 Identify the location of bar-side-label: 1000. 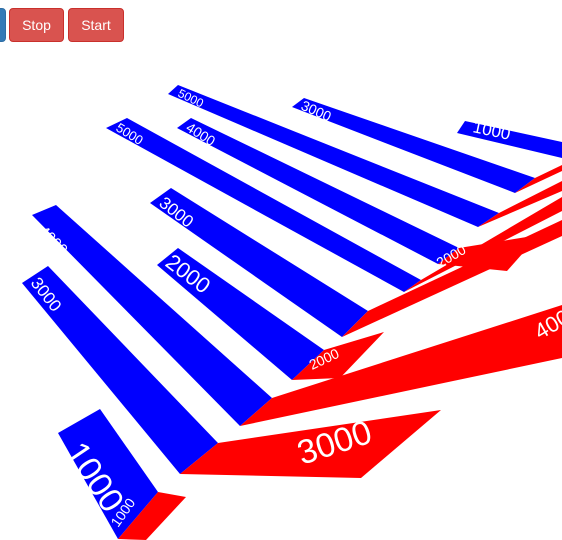
(491, 130).